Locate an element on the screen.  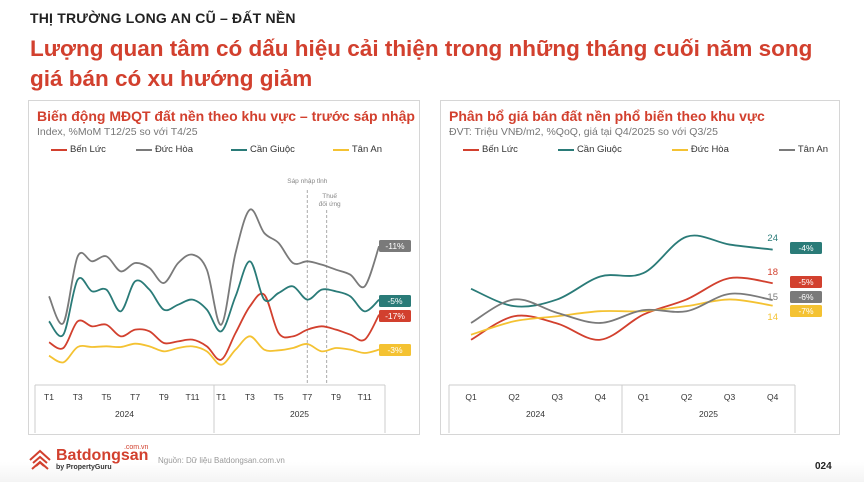
batdongsan-logo: Batdongsan .com.vn by PropertyGuru is located at coordinates (88, 457).